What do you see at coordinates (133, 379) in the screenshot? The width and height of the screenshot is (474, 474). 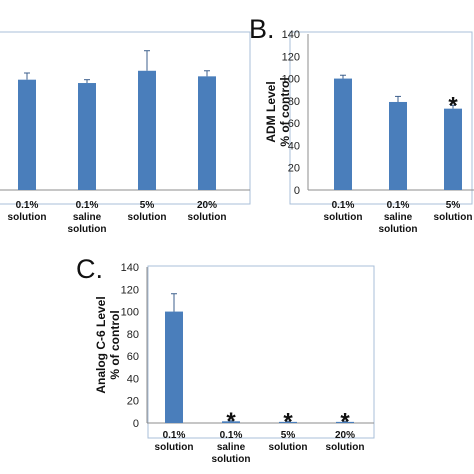 I see `y-tick-label: 40` at bounding box center [133, 379].